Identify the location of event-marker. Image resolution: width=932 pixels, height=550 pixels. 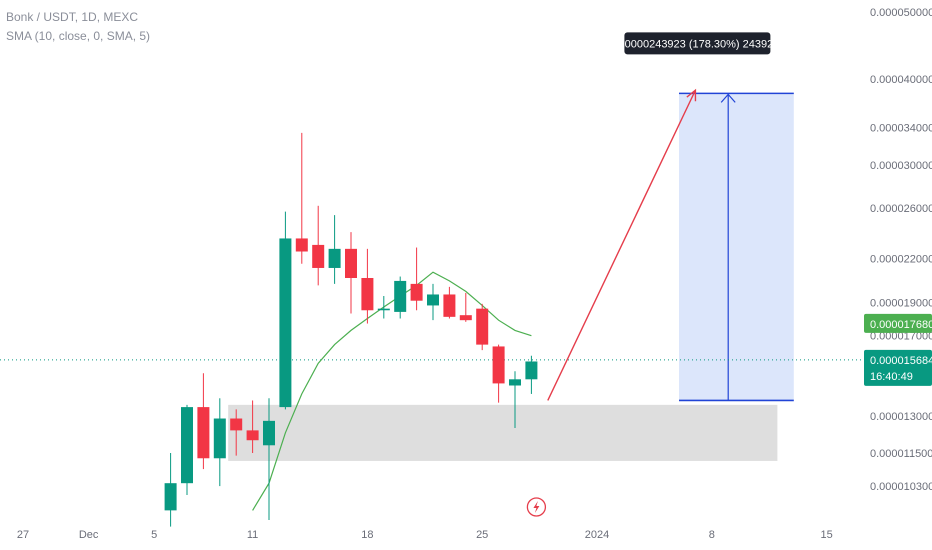
(536, 507).